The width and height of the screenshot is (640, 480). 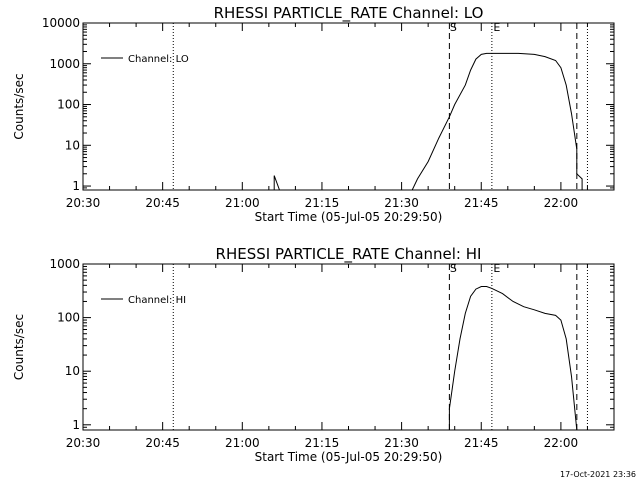 What do you see at coordinates (83, 443) in the screenshot?
I see `panel2-x-tick-label: 20:30` at bounding box center [83, 443].